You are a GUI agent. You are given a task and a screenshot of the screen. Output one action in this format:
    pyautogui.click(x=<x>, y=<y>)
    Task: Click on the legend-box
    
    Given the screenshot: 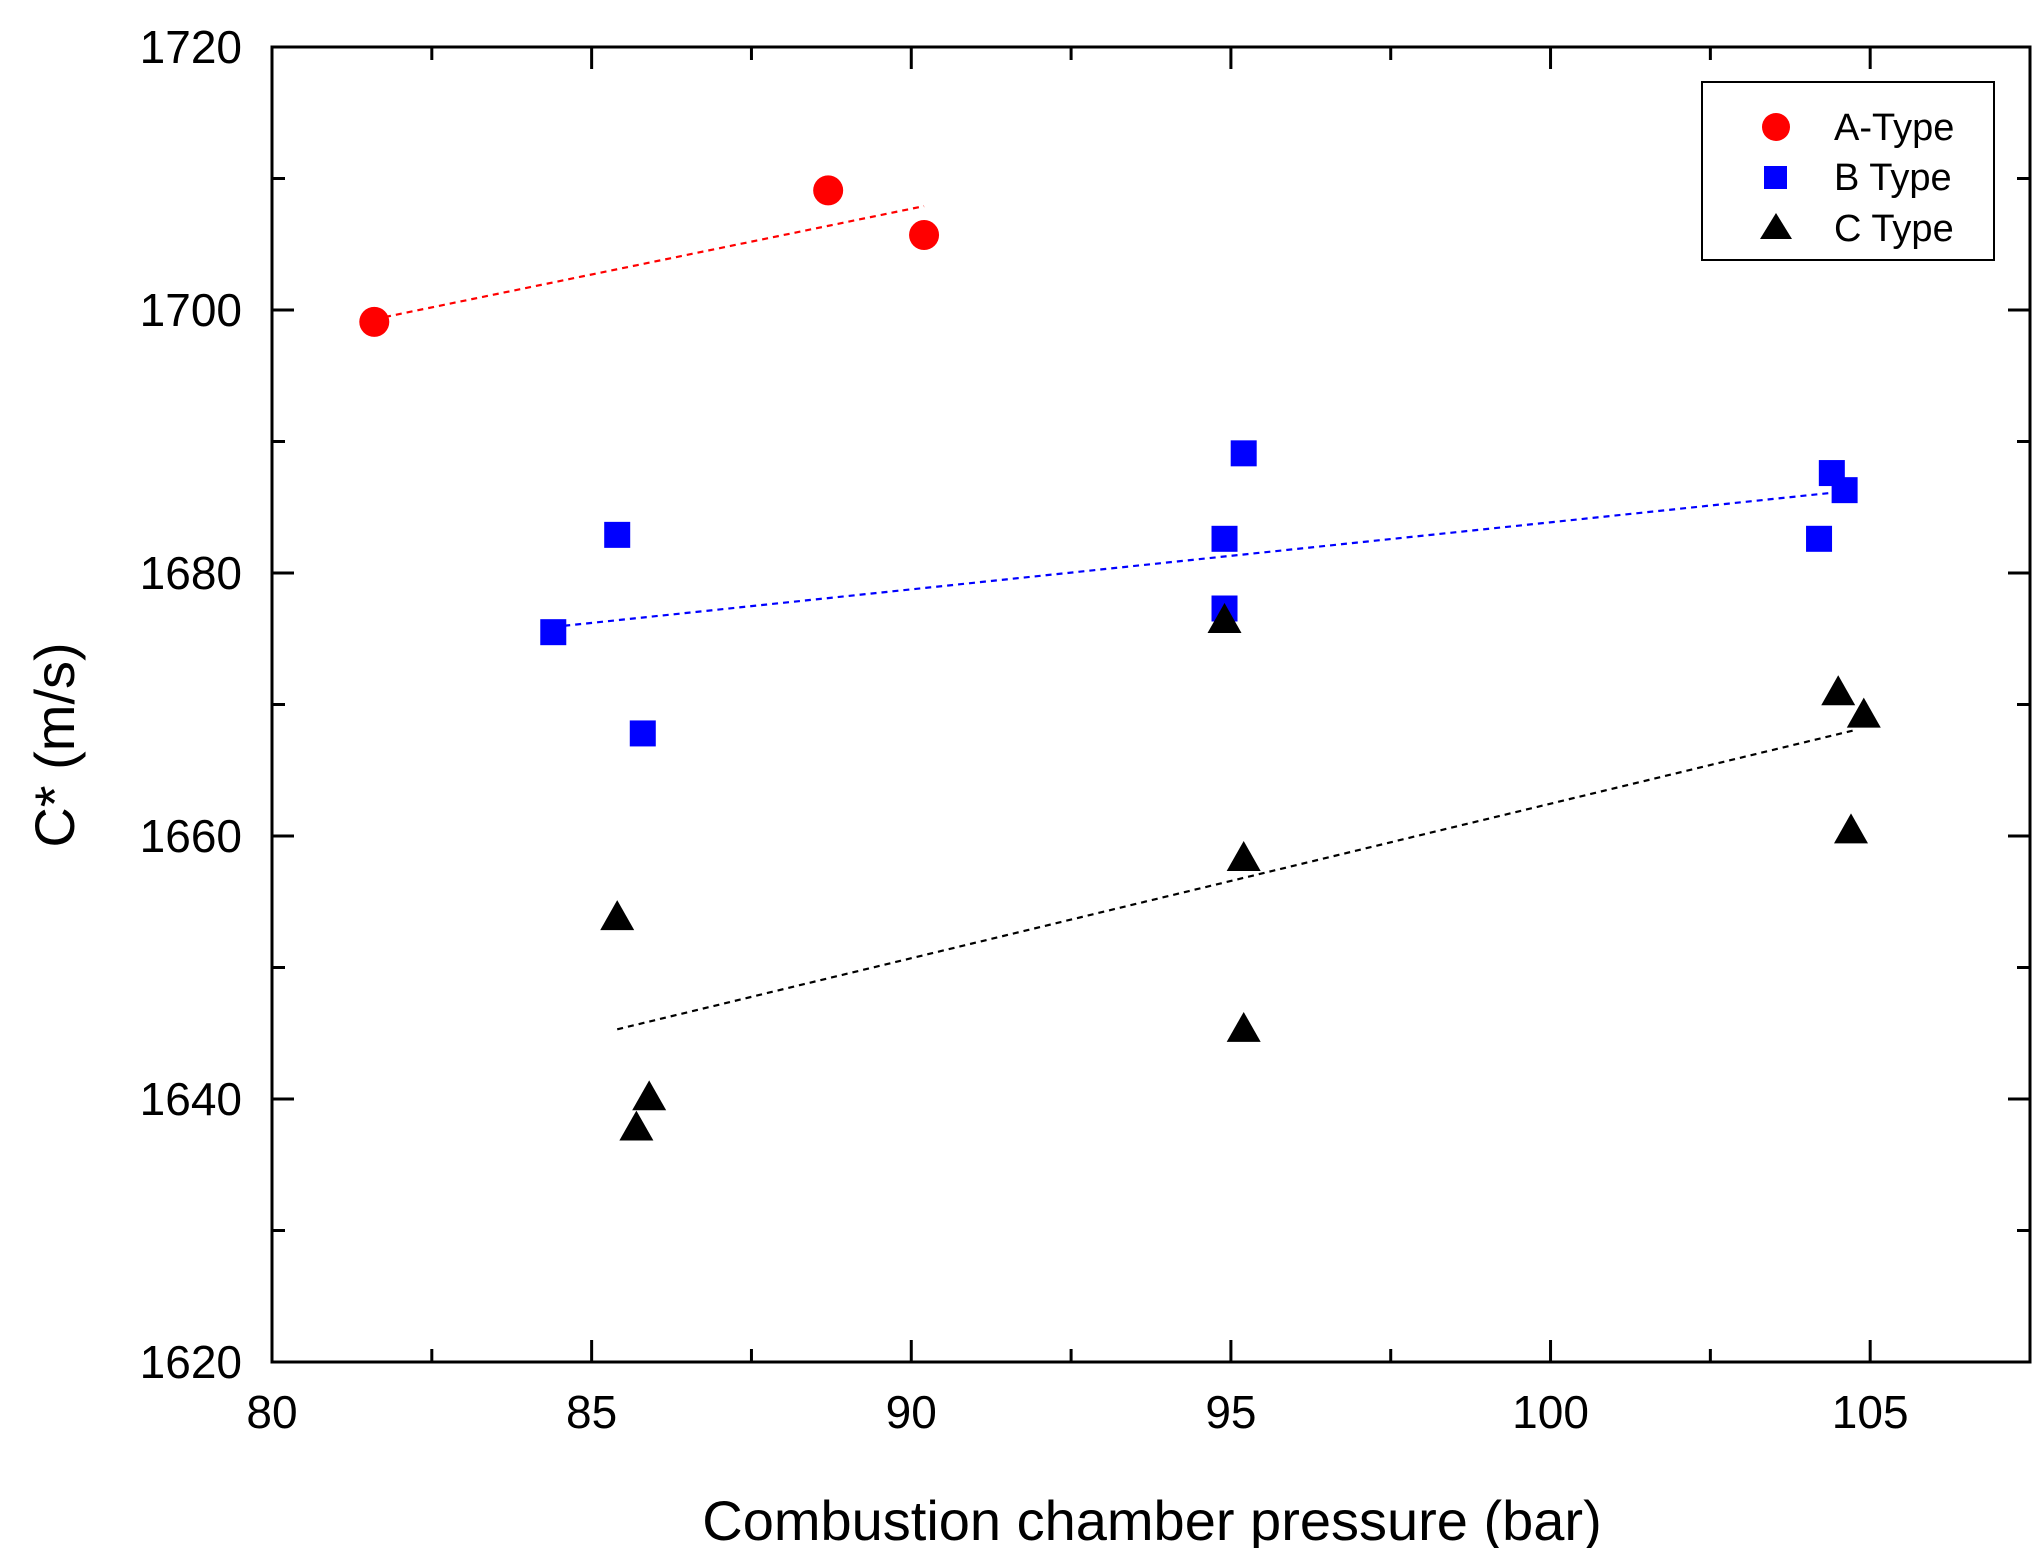 What is the action you would take?
    pyautogui.click(x=1848, y=171)
    